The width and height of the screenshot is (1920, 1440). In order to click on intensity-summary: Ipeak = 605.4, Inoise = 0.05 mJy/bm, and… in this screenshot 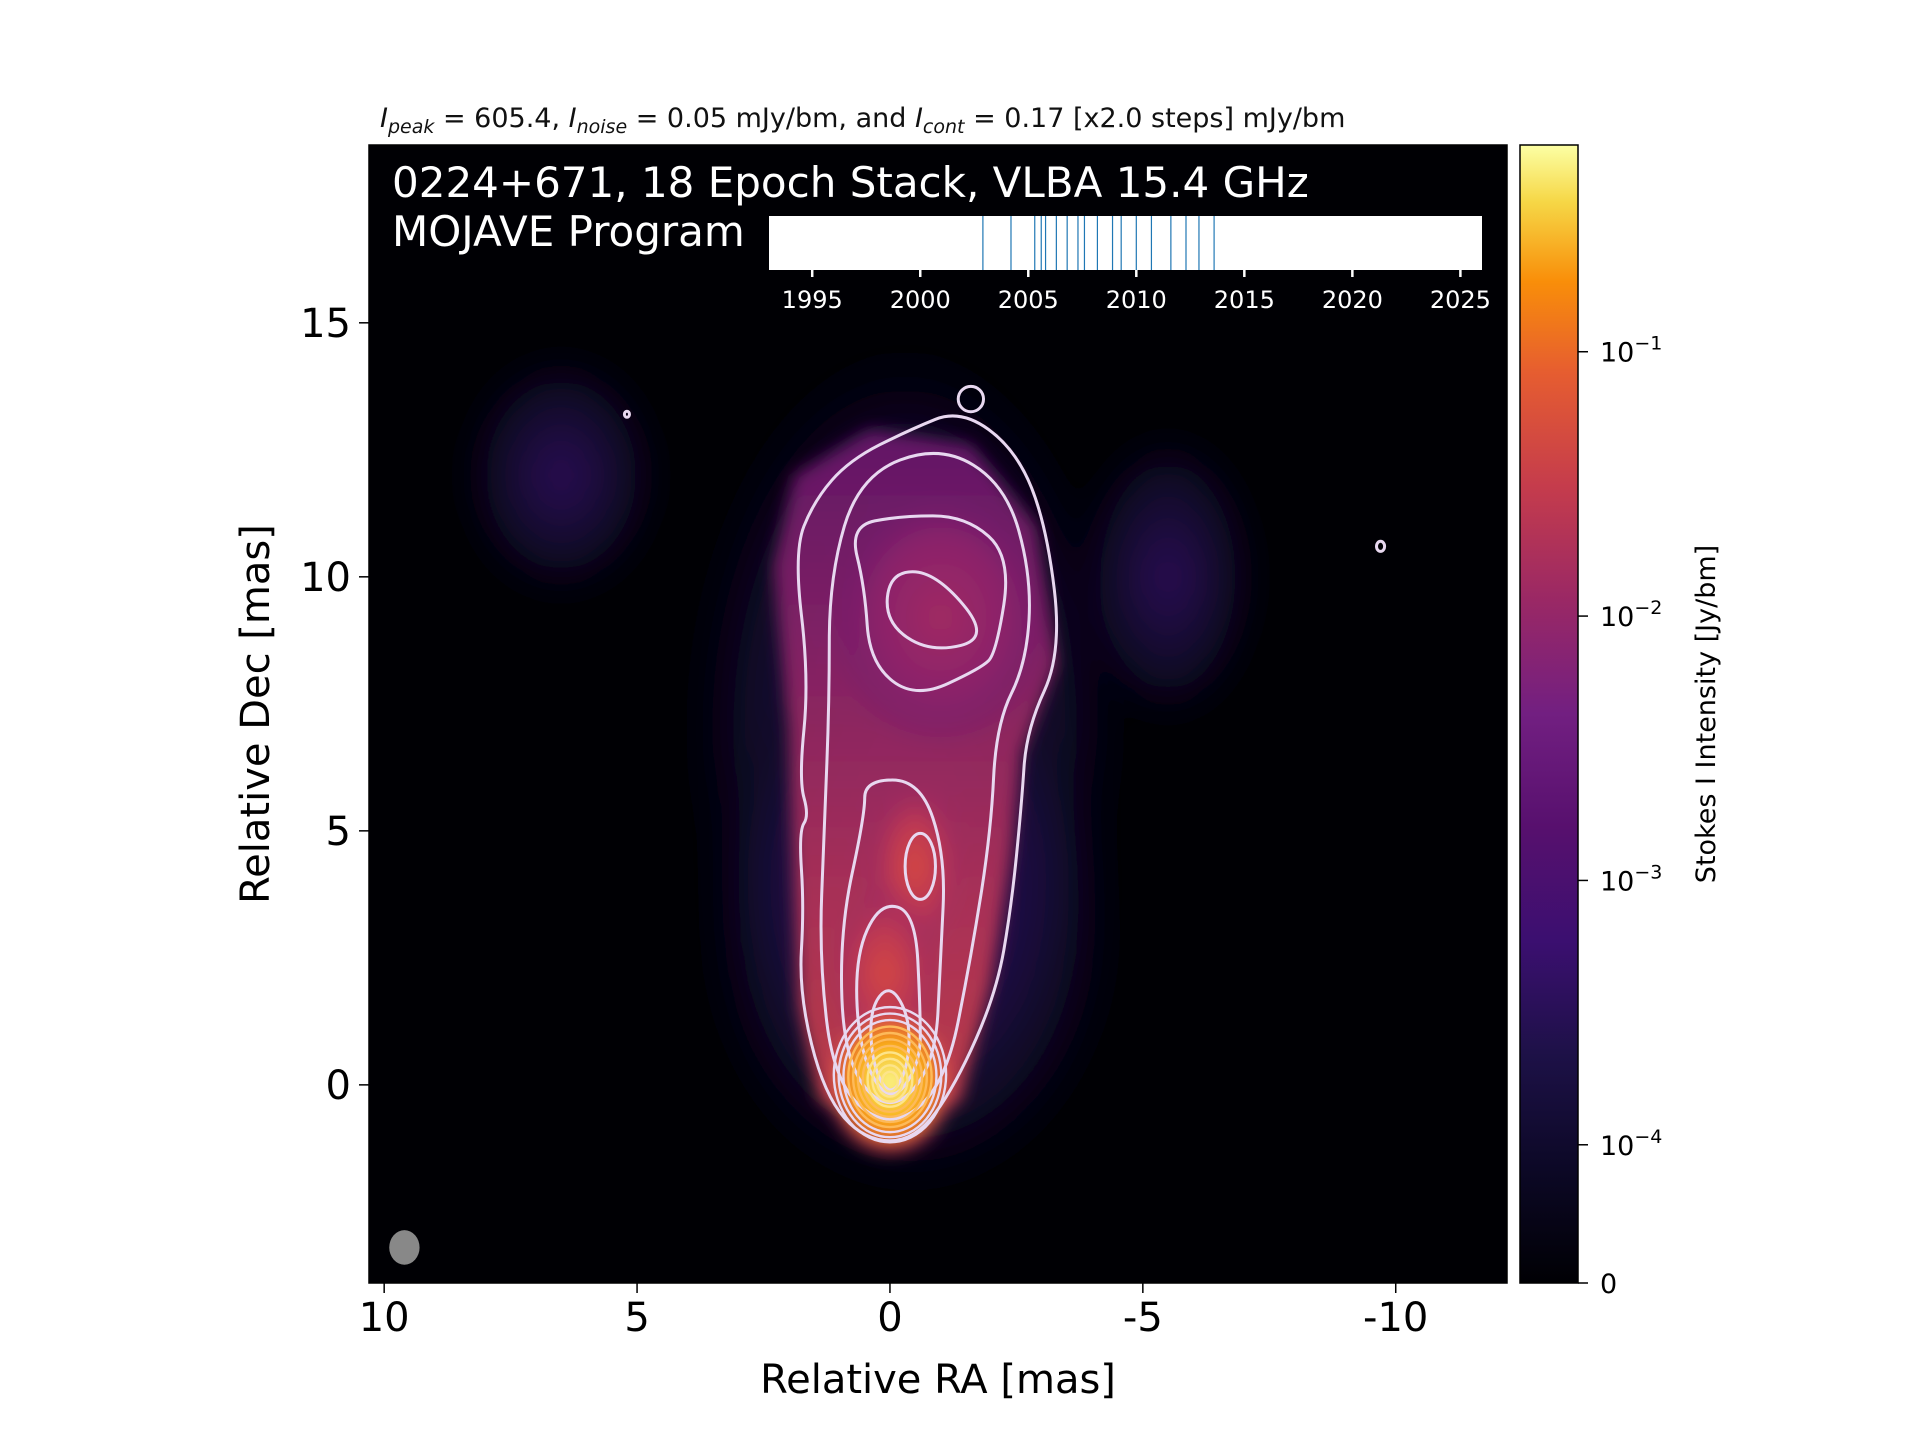, I will do `click(862, 120)`.